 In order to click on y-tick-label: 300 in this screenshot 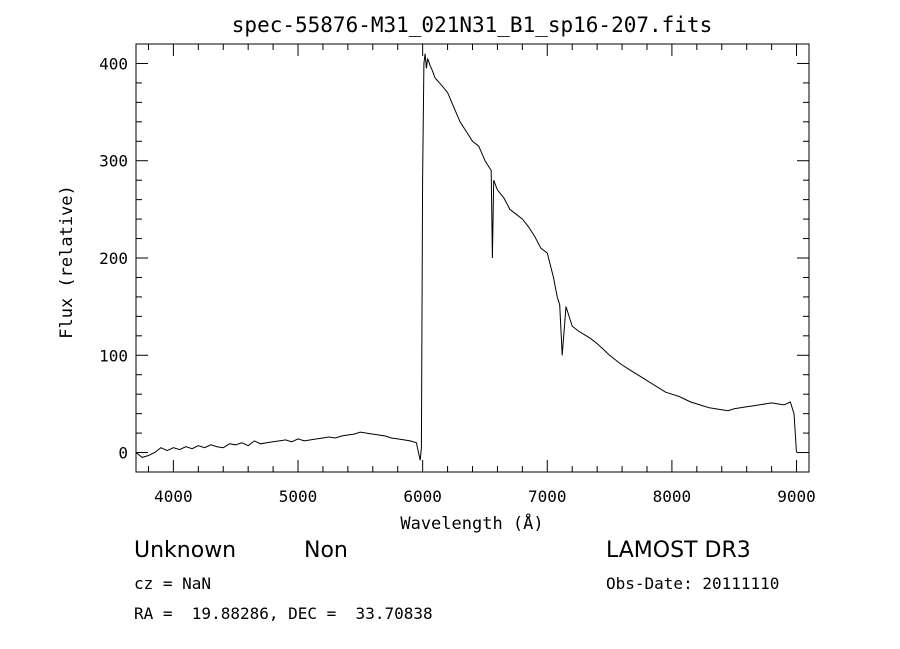, I will do `click(113, 161)`.